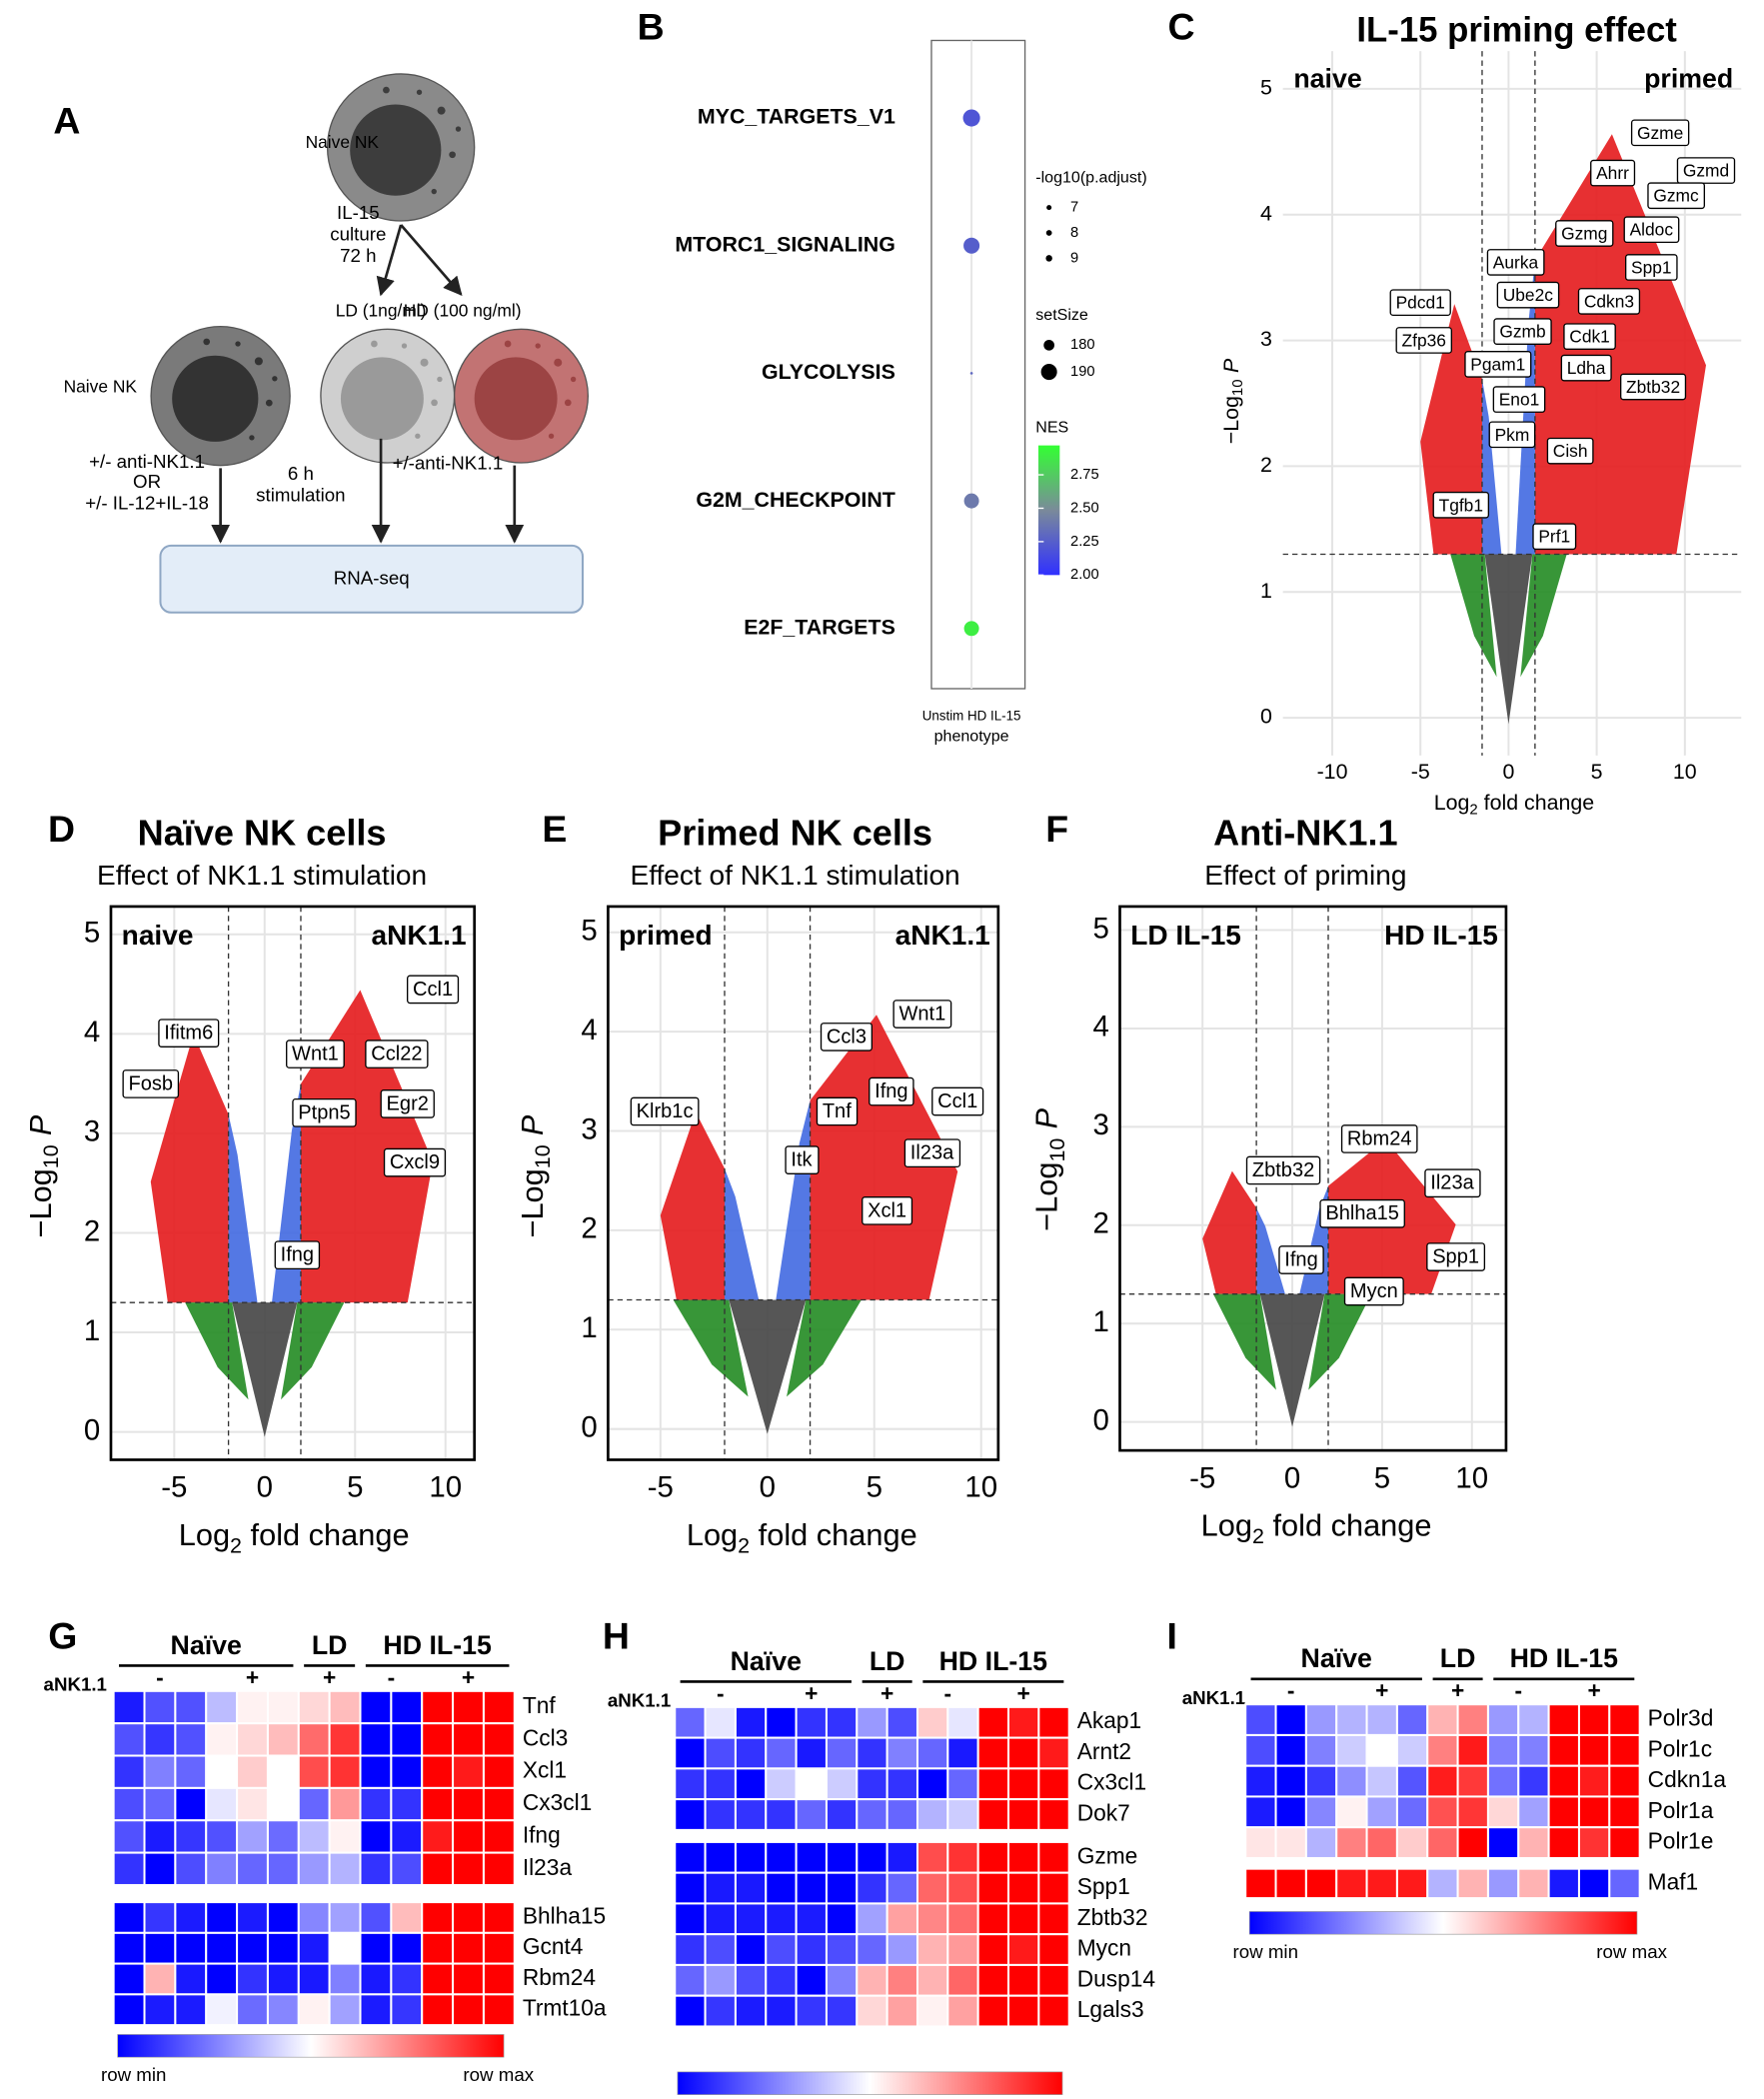  Describe the element at coordinates (1456, 1257) in the screenshot. I see `gene-label: Spp1` at that location.